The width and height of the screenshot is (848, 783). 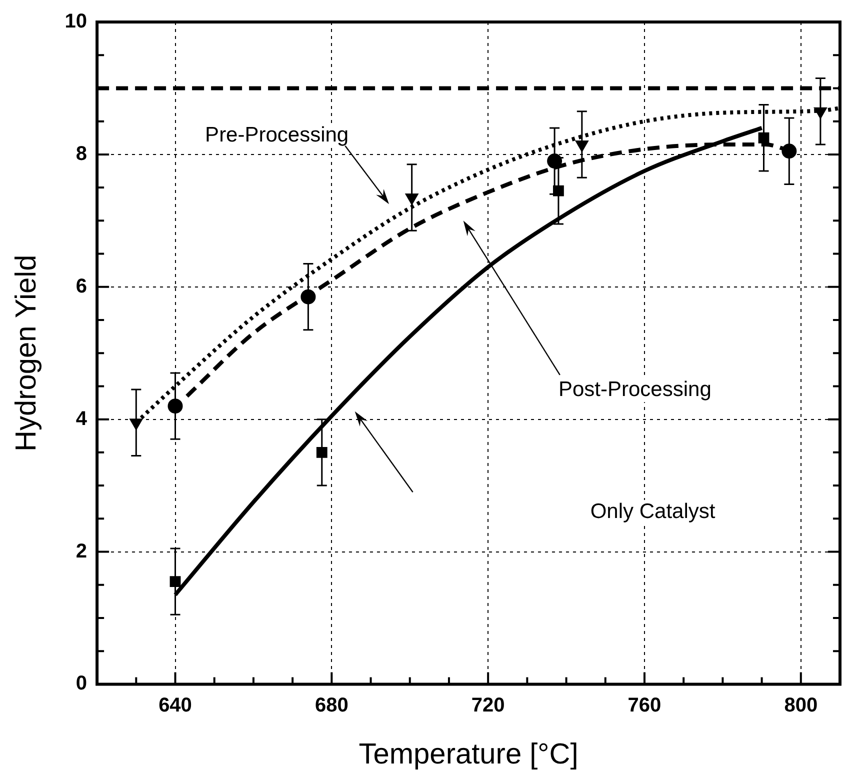 I want to click on annotation: Only Catalyst, so click(x=653, y=511).